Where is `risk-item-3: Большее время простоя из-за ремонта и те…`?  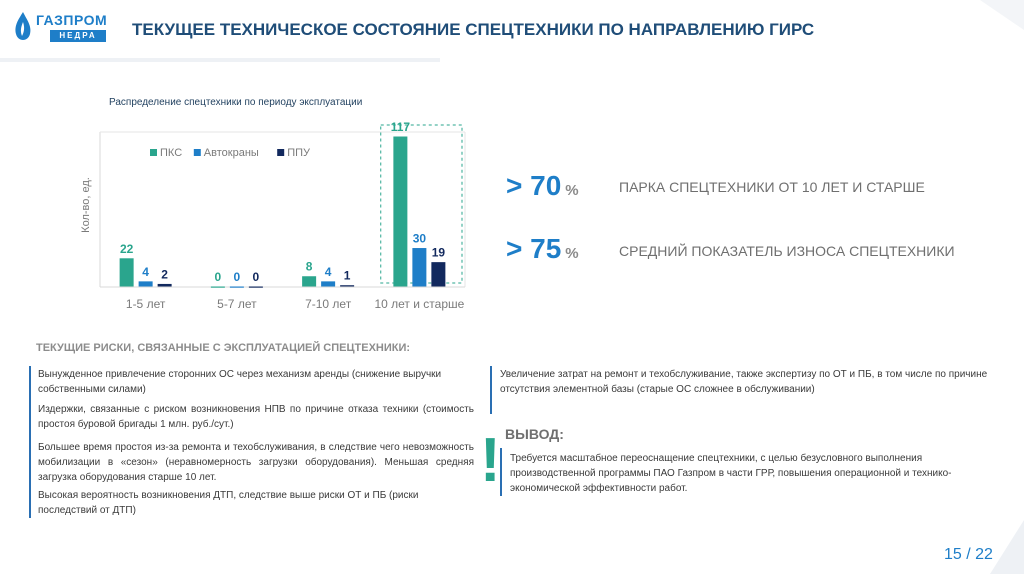
risk-item-3: Большее время простоя из-за ремонта и те… is located at coordinates (256, 462).